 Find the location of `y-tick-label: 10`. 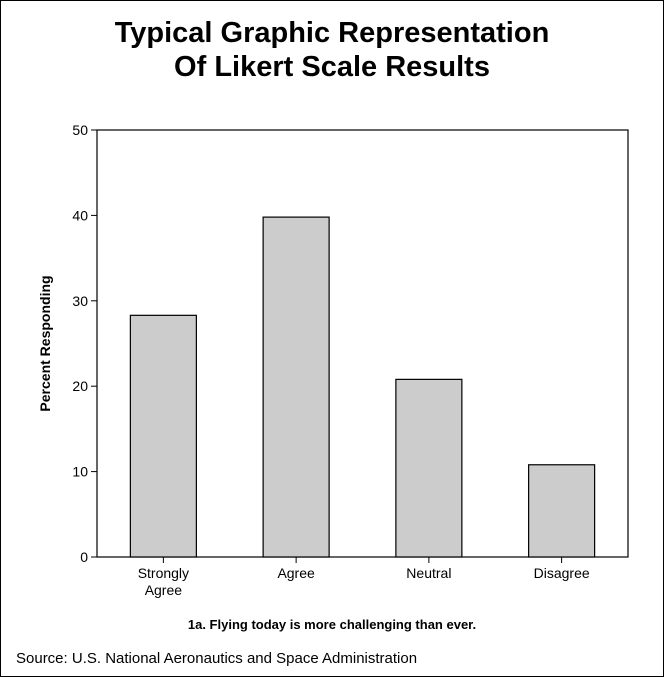

y-tick-label: 10 is located at coordinates (80, 472).